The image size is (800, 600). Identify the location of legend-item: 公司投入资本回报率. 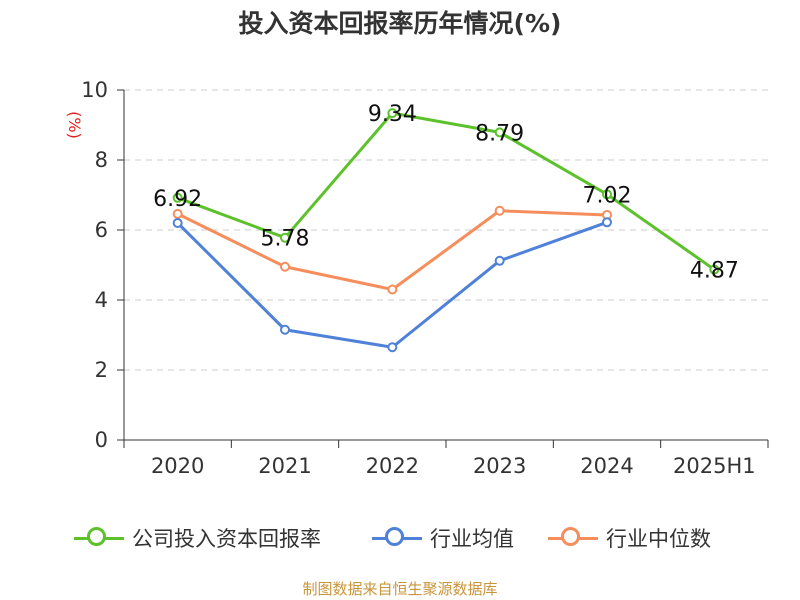
(197, 538).